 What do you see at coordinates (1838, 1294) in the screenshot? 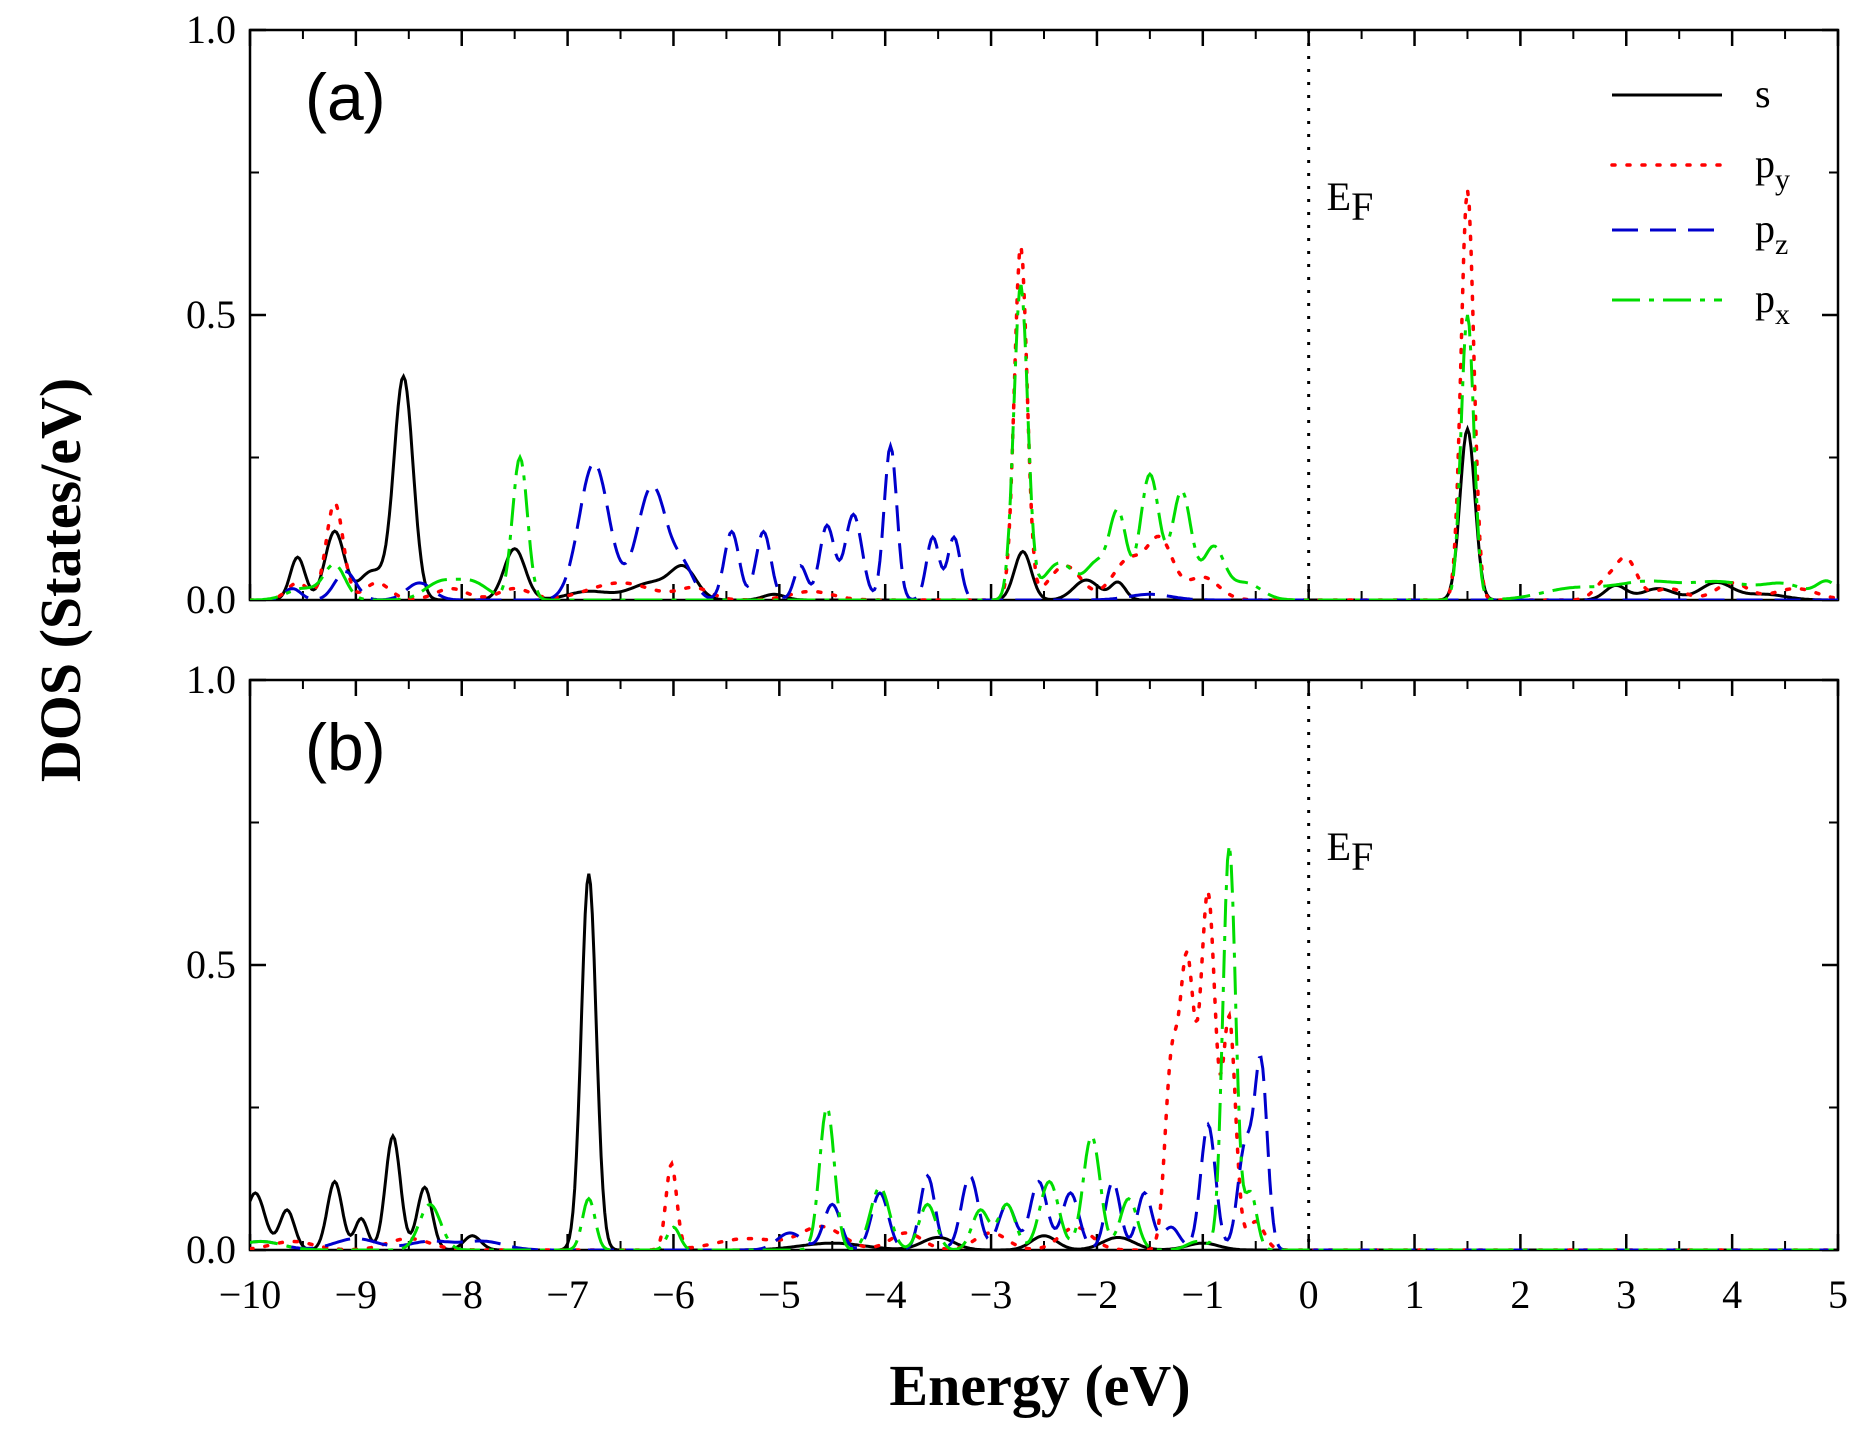
I see `x-tick-label: 5` at bounding box center [1838, 1294].